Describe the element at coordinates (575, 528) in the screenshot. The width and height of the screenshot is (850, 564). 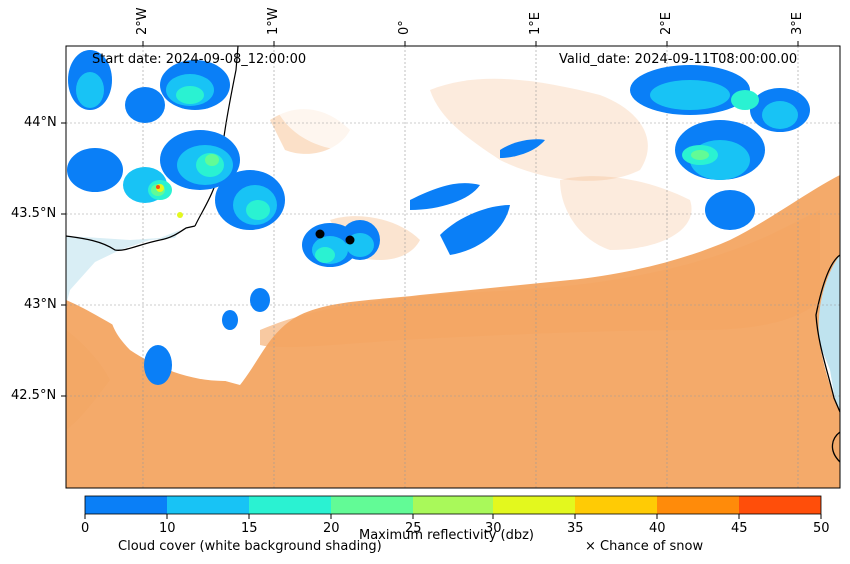
I see `colorbar-tick: 35` at that location.